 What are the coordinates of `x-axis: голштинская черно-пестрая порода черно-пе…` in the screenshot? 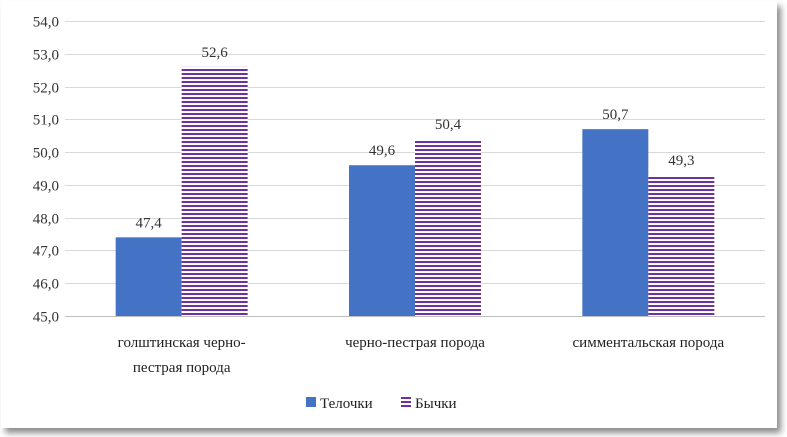 It's located at (421, 355).